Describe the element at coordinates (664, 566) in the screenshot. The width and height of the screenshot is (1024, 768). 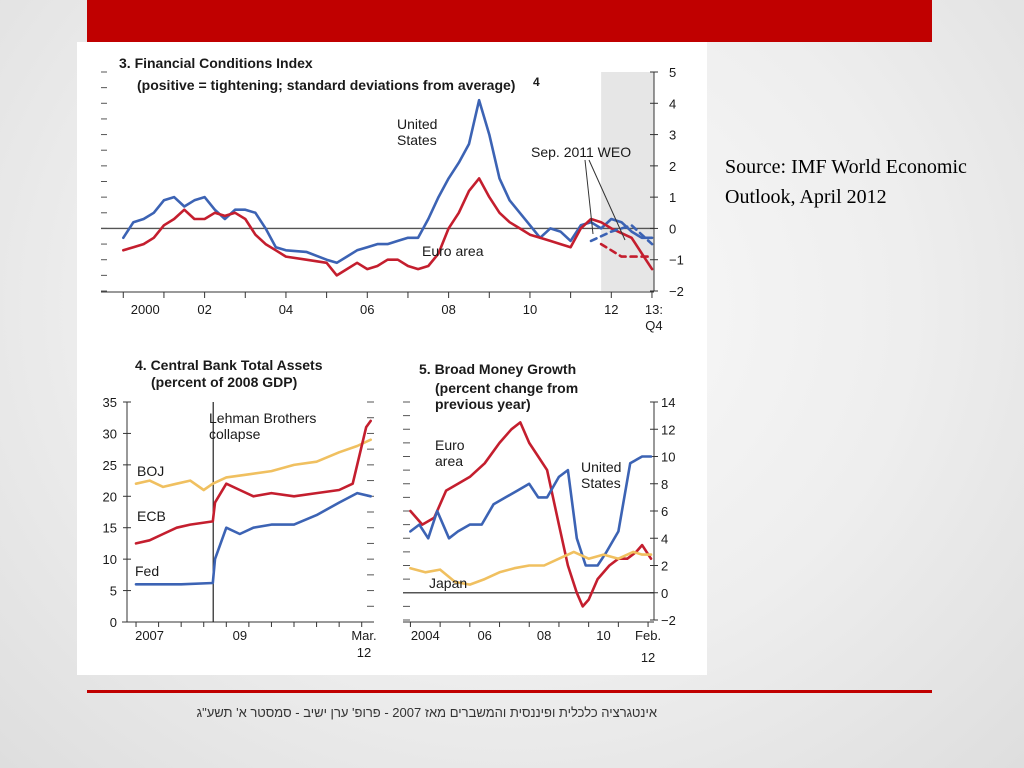
I see `money-y-axis-label: 2` at that location.